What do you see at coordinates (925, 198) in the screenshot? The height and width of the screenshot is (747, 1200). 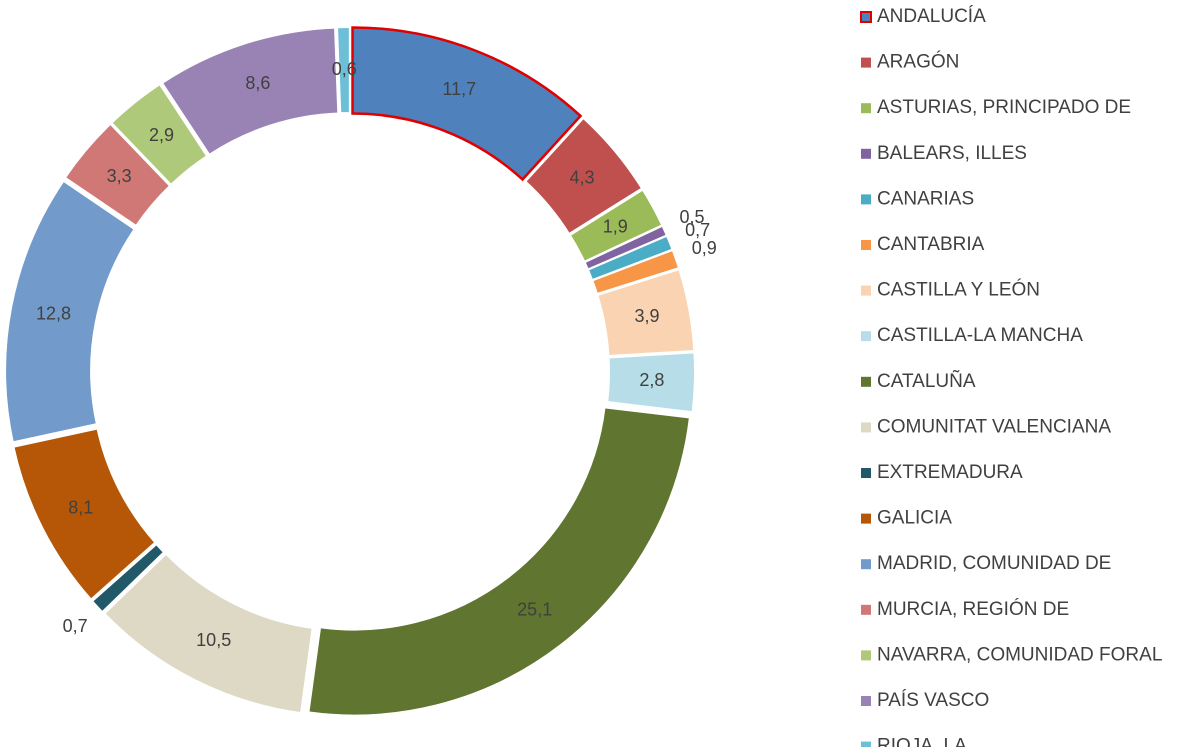 I see `legend-label: CANARIAS` at bounding box center [925, 198].